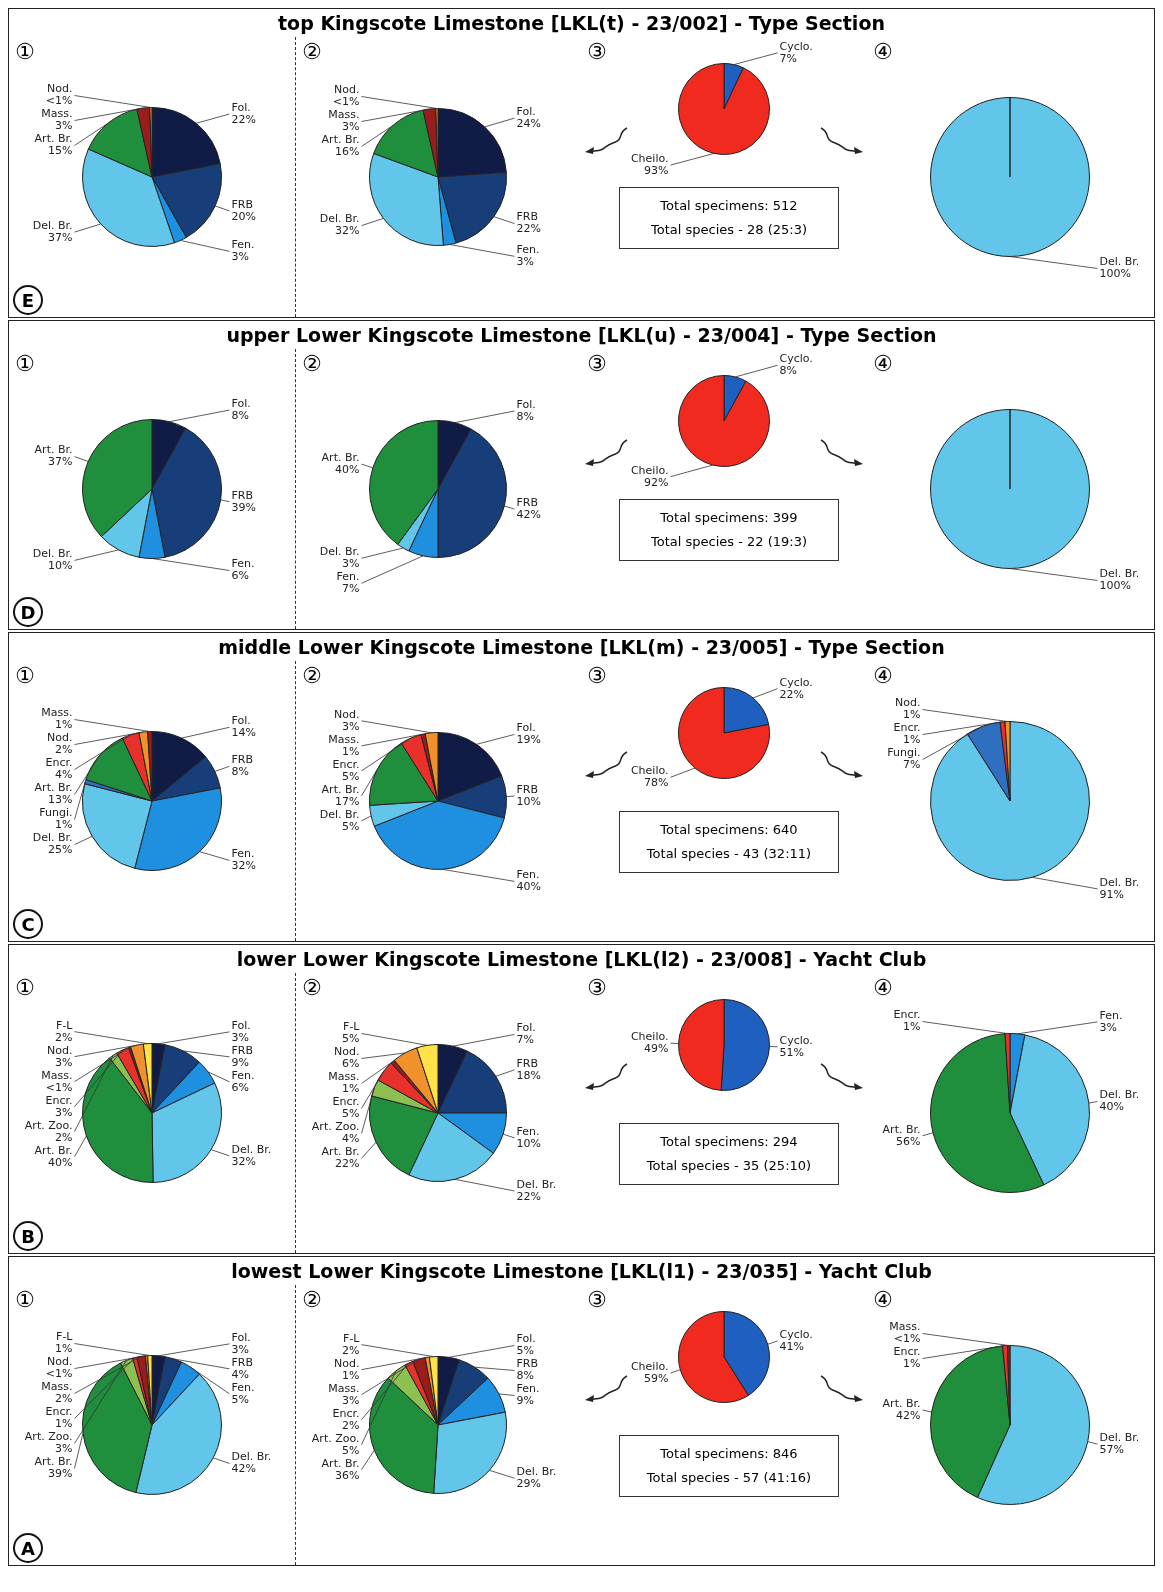 This screenshot has width=1163, height=1592. Describe the element at coordinates (525, 1040) in the screenshot. I see `data-label: 7%` at that location.